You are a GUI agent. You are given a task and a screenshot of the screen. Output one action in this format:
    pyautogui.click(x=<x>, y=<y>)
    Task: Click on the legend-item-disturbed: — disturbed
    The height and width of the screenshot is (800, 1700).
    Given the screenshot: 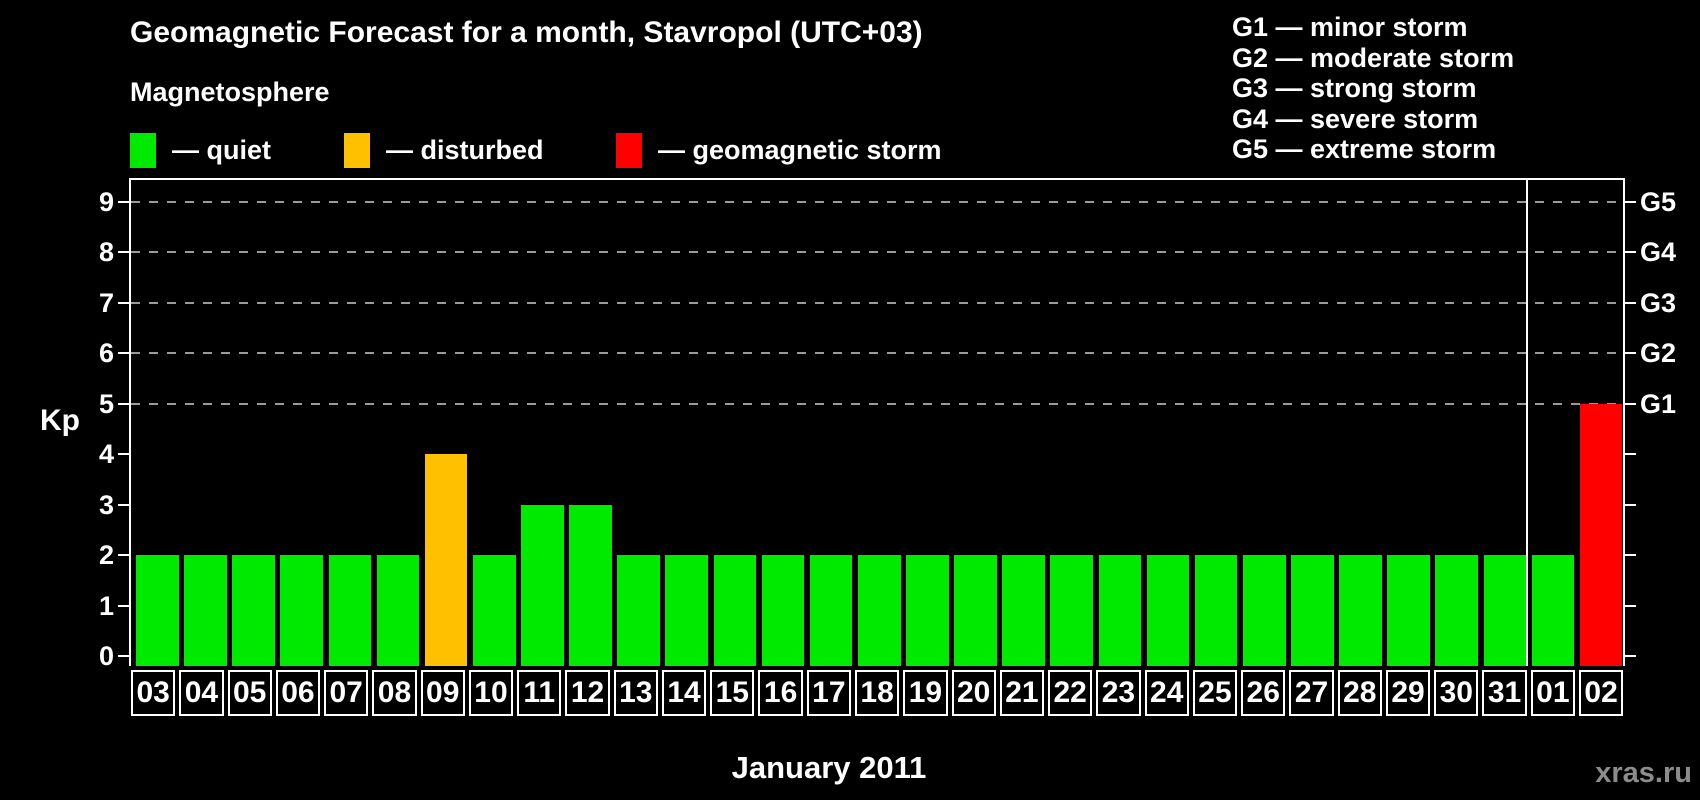 What is the action you would take?
    pyautogui.click(x=444, y=150)
    